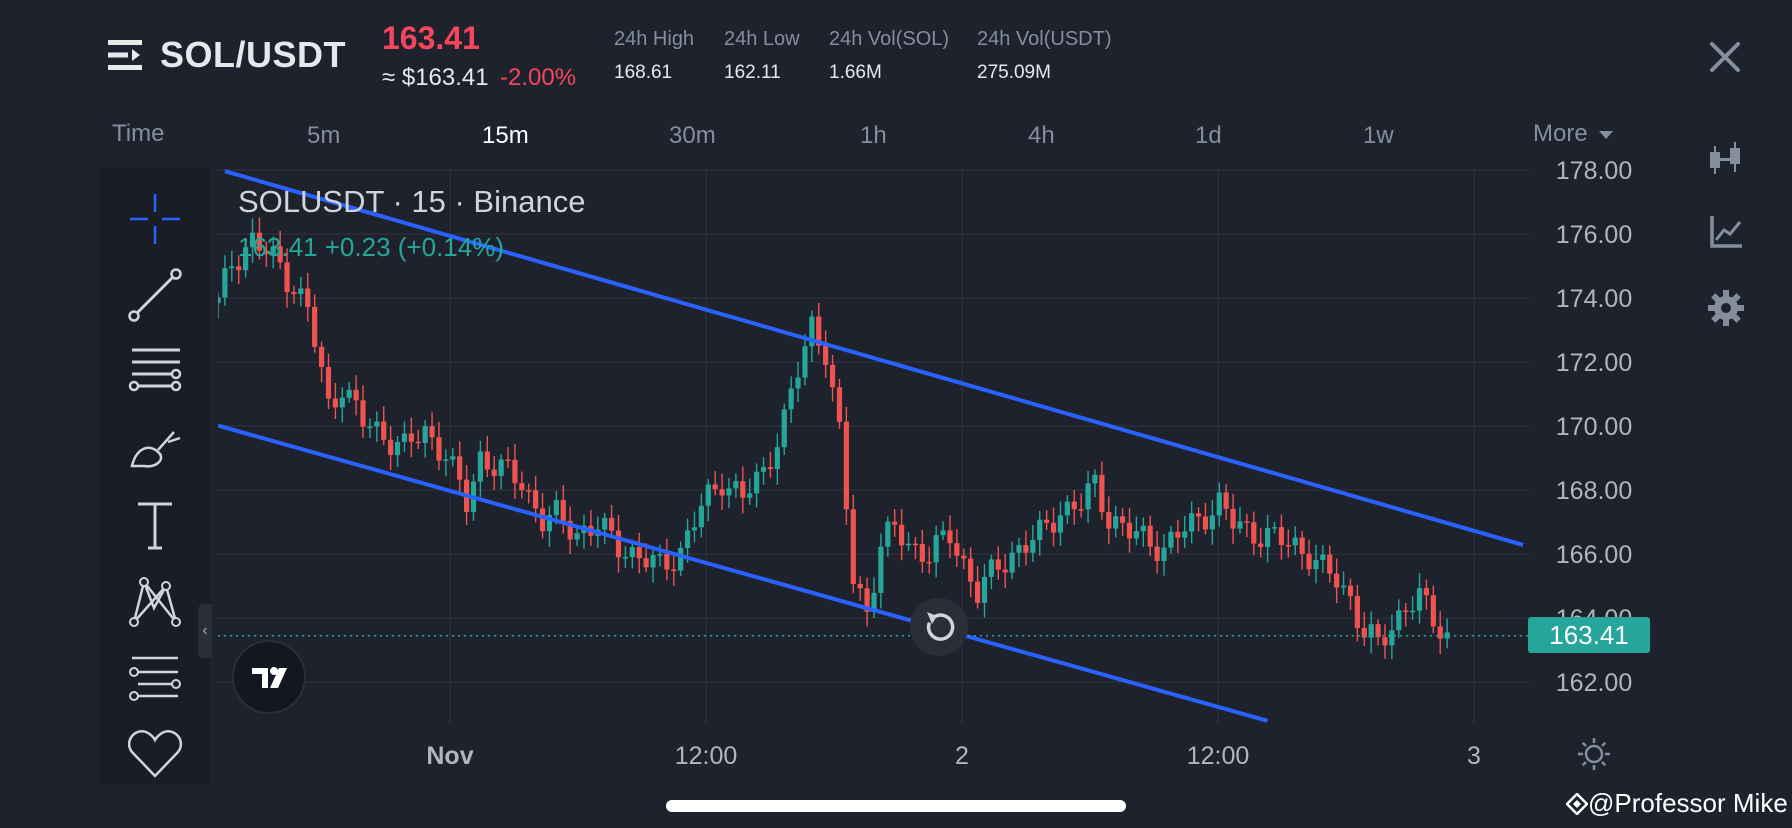 This screenshot has height=828, width=1792. Describe the element at coordinates (155, 753) in the screenshot. I see `favorite-icon` at that location.